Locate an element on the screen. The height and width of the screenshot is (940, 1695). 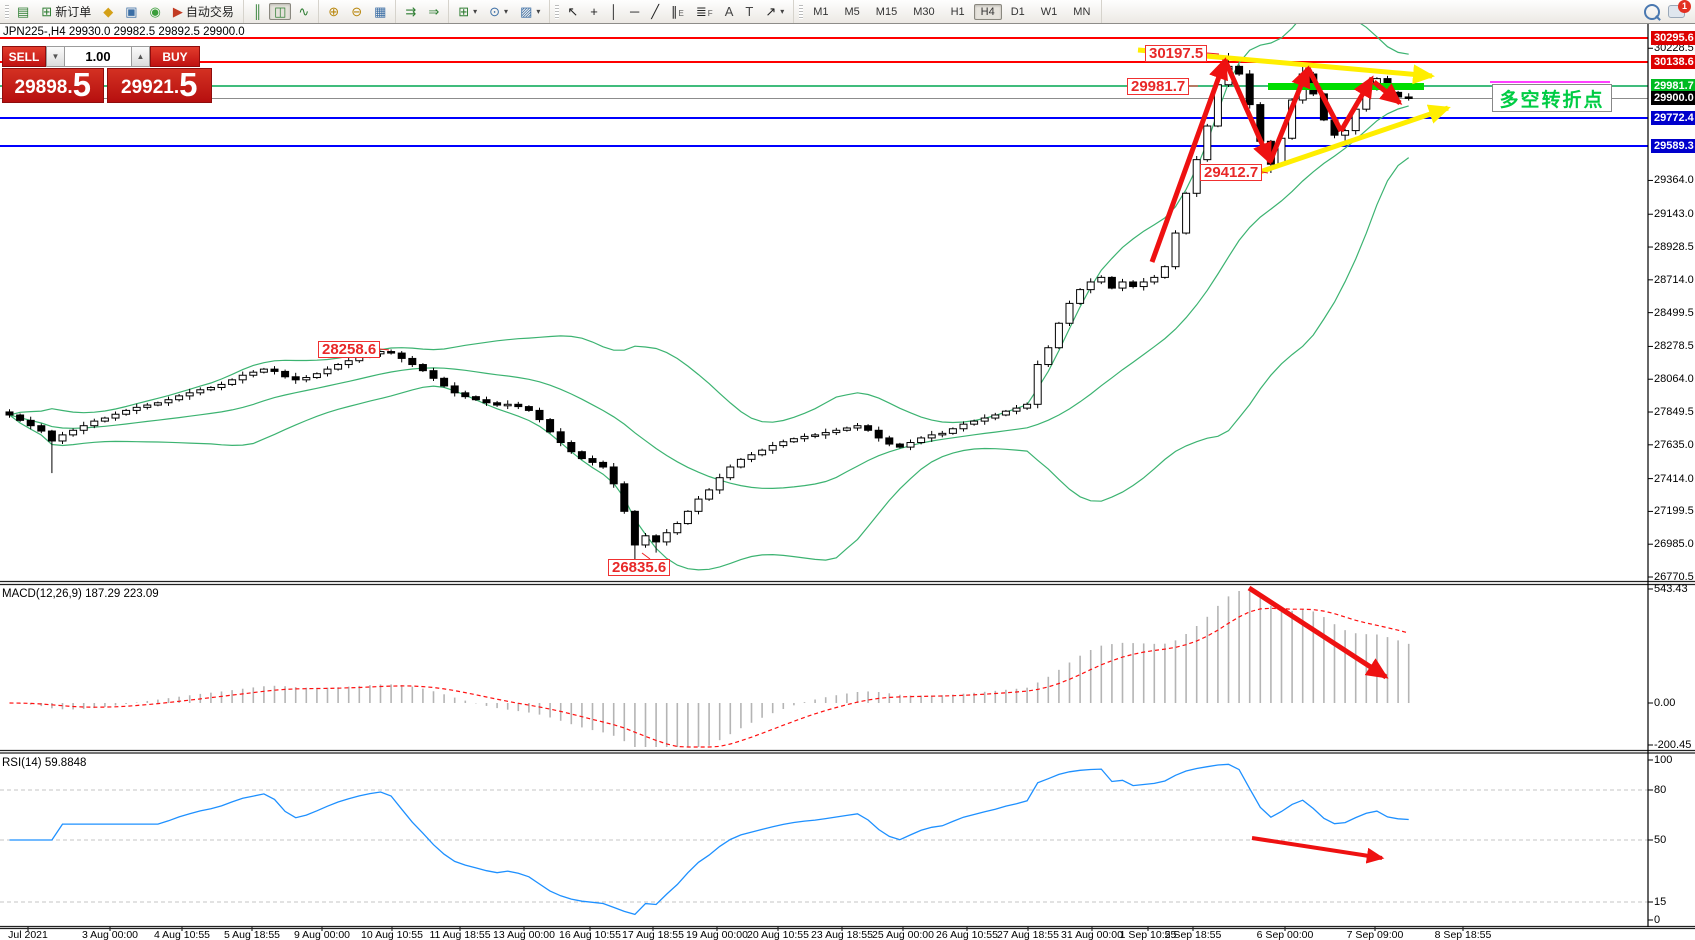
price-tick: 28714.0 is located at coordinates (1674, 279).